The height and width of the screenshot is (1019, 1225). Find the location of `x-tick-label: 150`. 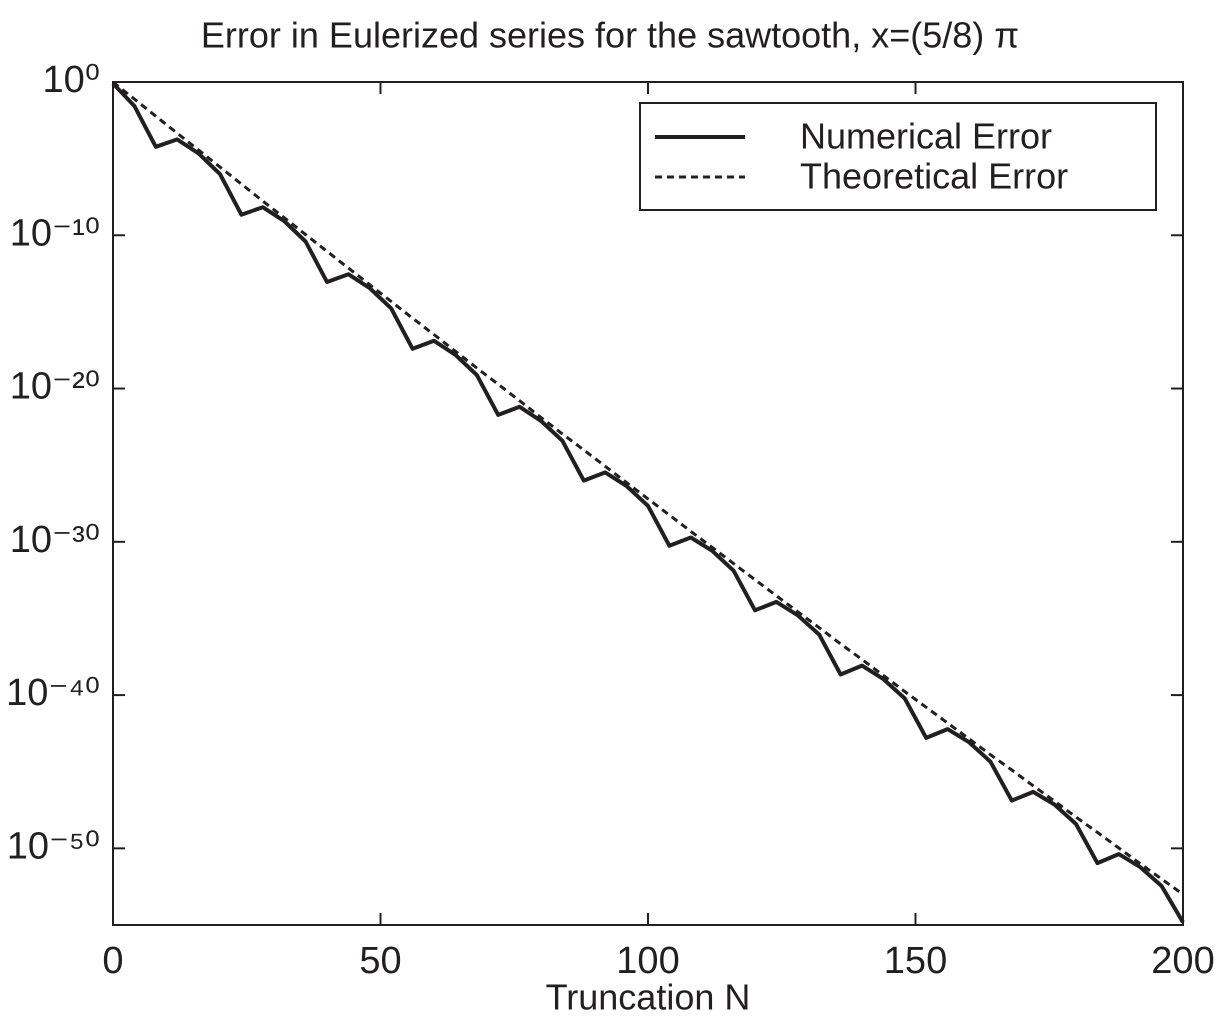

x-tick-label: 150 is located at coordinates (915, 961).